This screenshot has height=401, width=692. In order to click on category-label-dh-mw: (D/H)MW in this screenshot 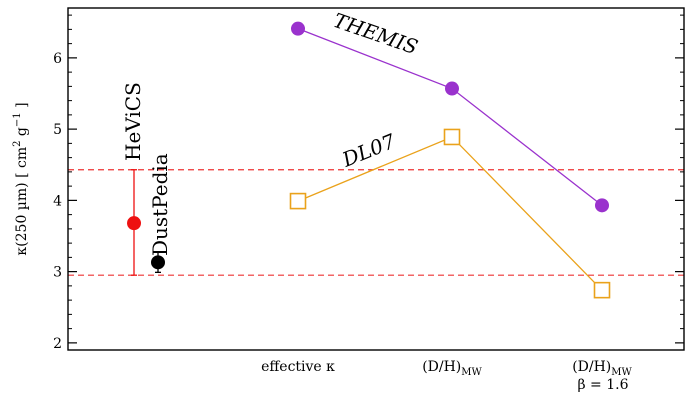, I will do `click(452, 368)`.